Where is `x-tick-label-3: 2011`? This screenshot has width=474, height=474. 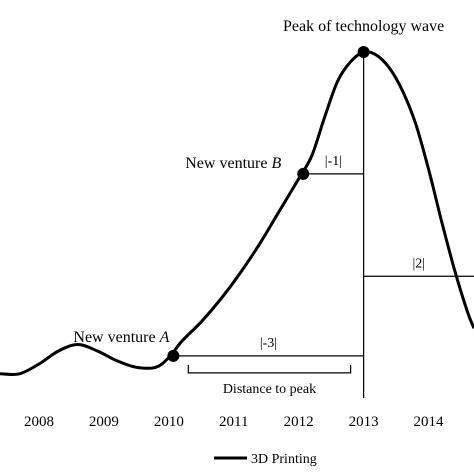
x-tick-label-3: 2011 is located at coordinates (233, 422).